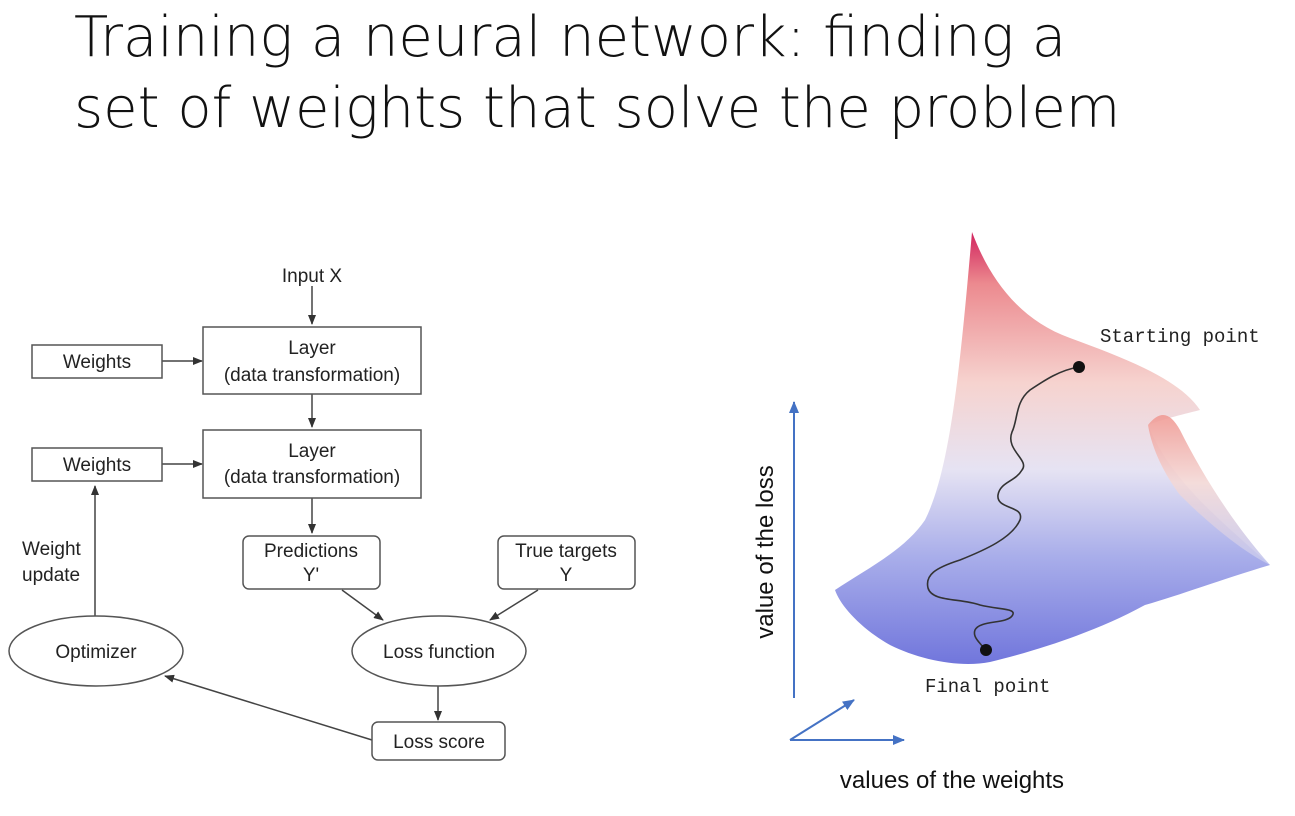 The width and height of the screenshot is (1295, 816). I want to click on layer1-subtitle: (data transformation), so click(312, 375).